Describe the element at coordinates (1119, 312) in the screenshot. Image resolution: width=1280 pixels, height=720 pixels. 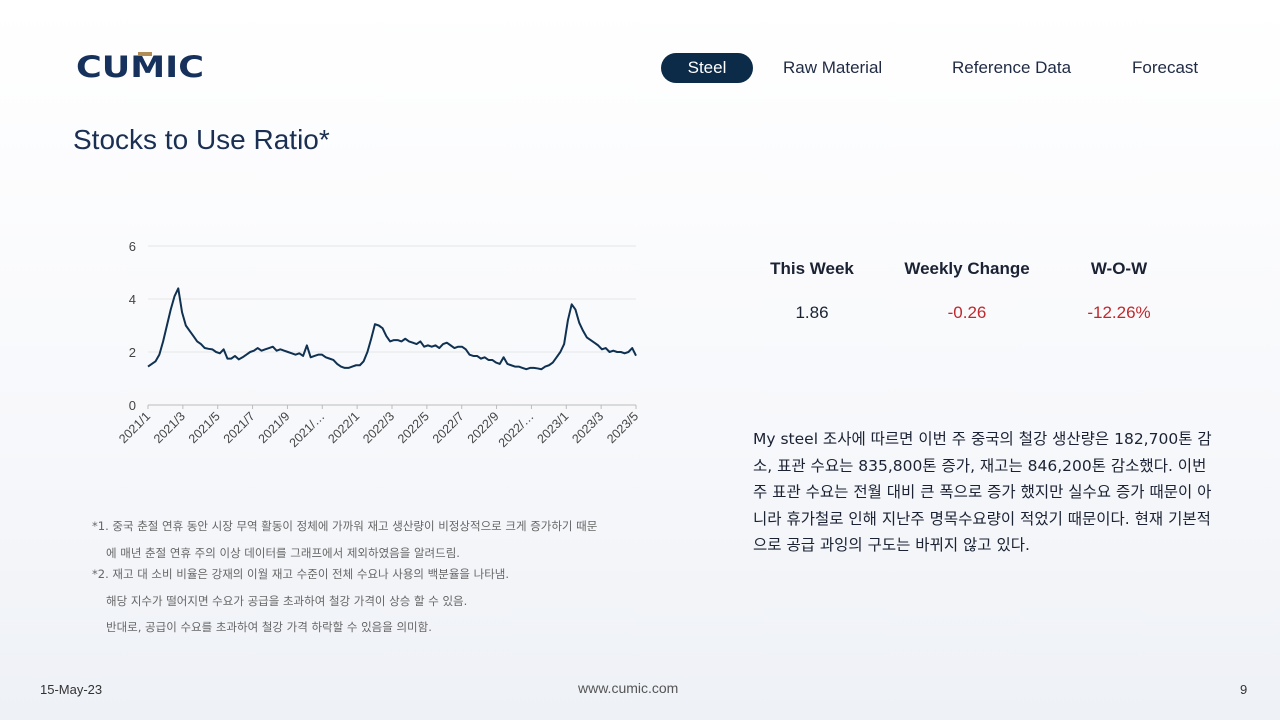
I see `wow-value: -12.26%` at that location.